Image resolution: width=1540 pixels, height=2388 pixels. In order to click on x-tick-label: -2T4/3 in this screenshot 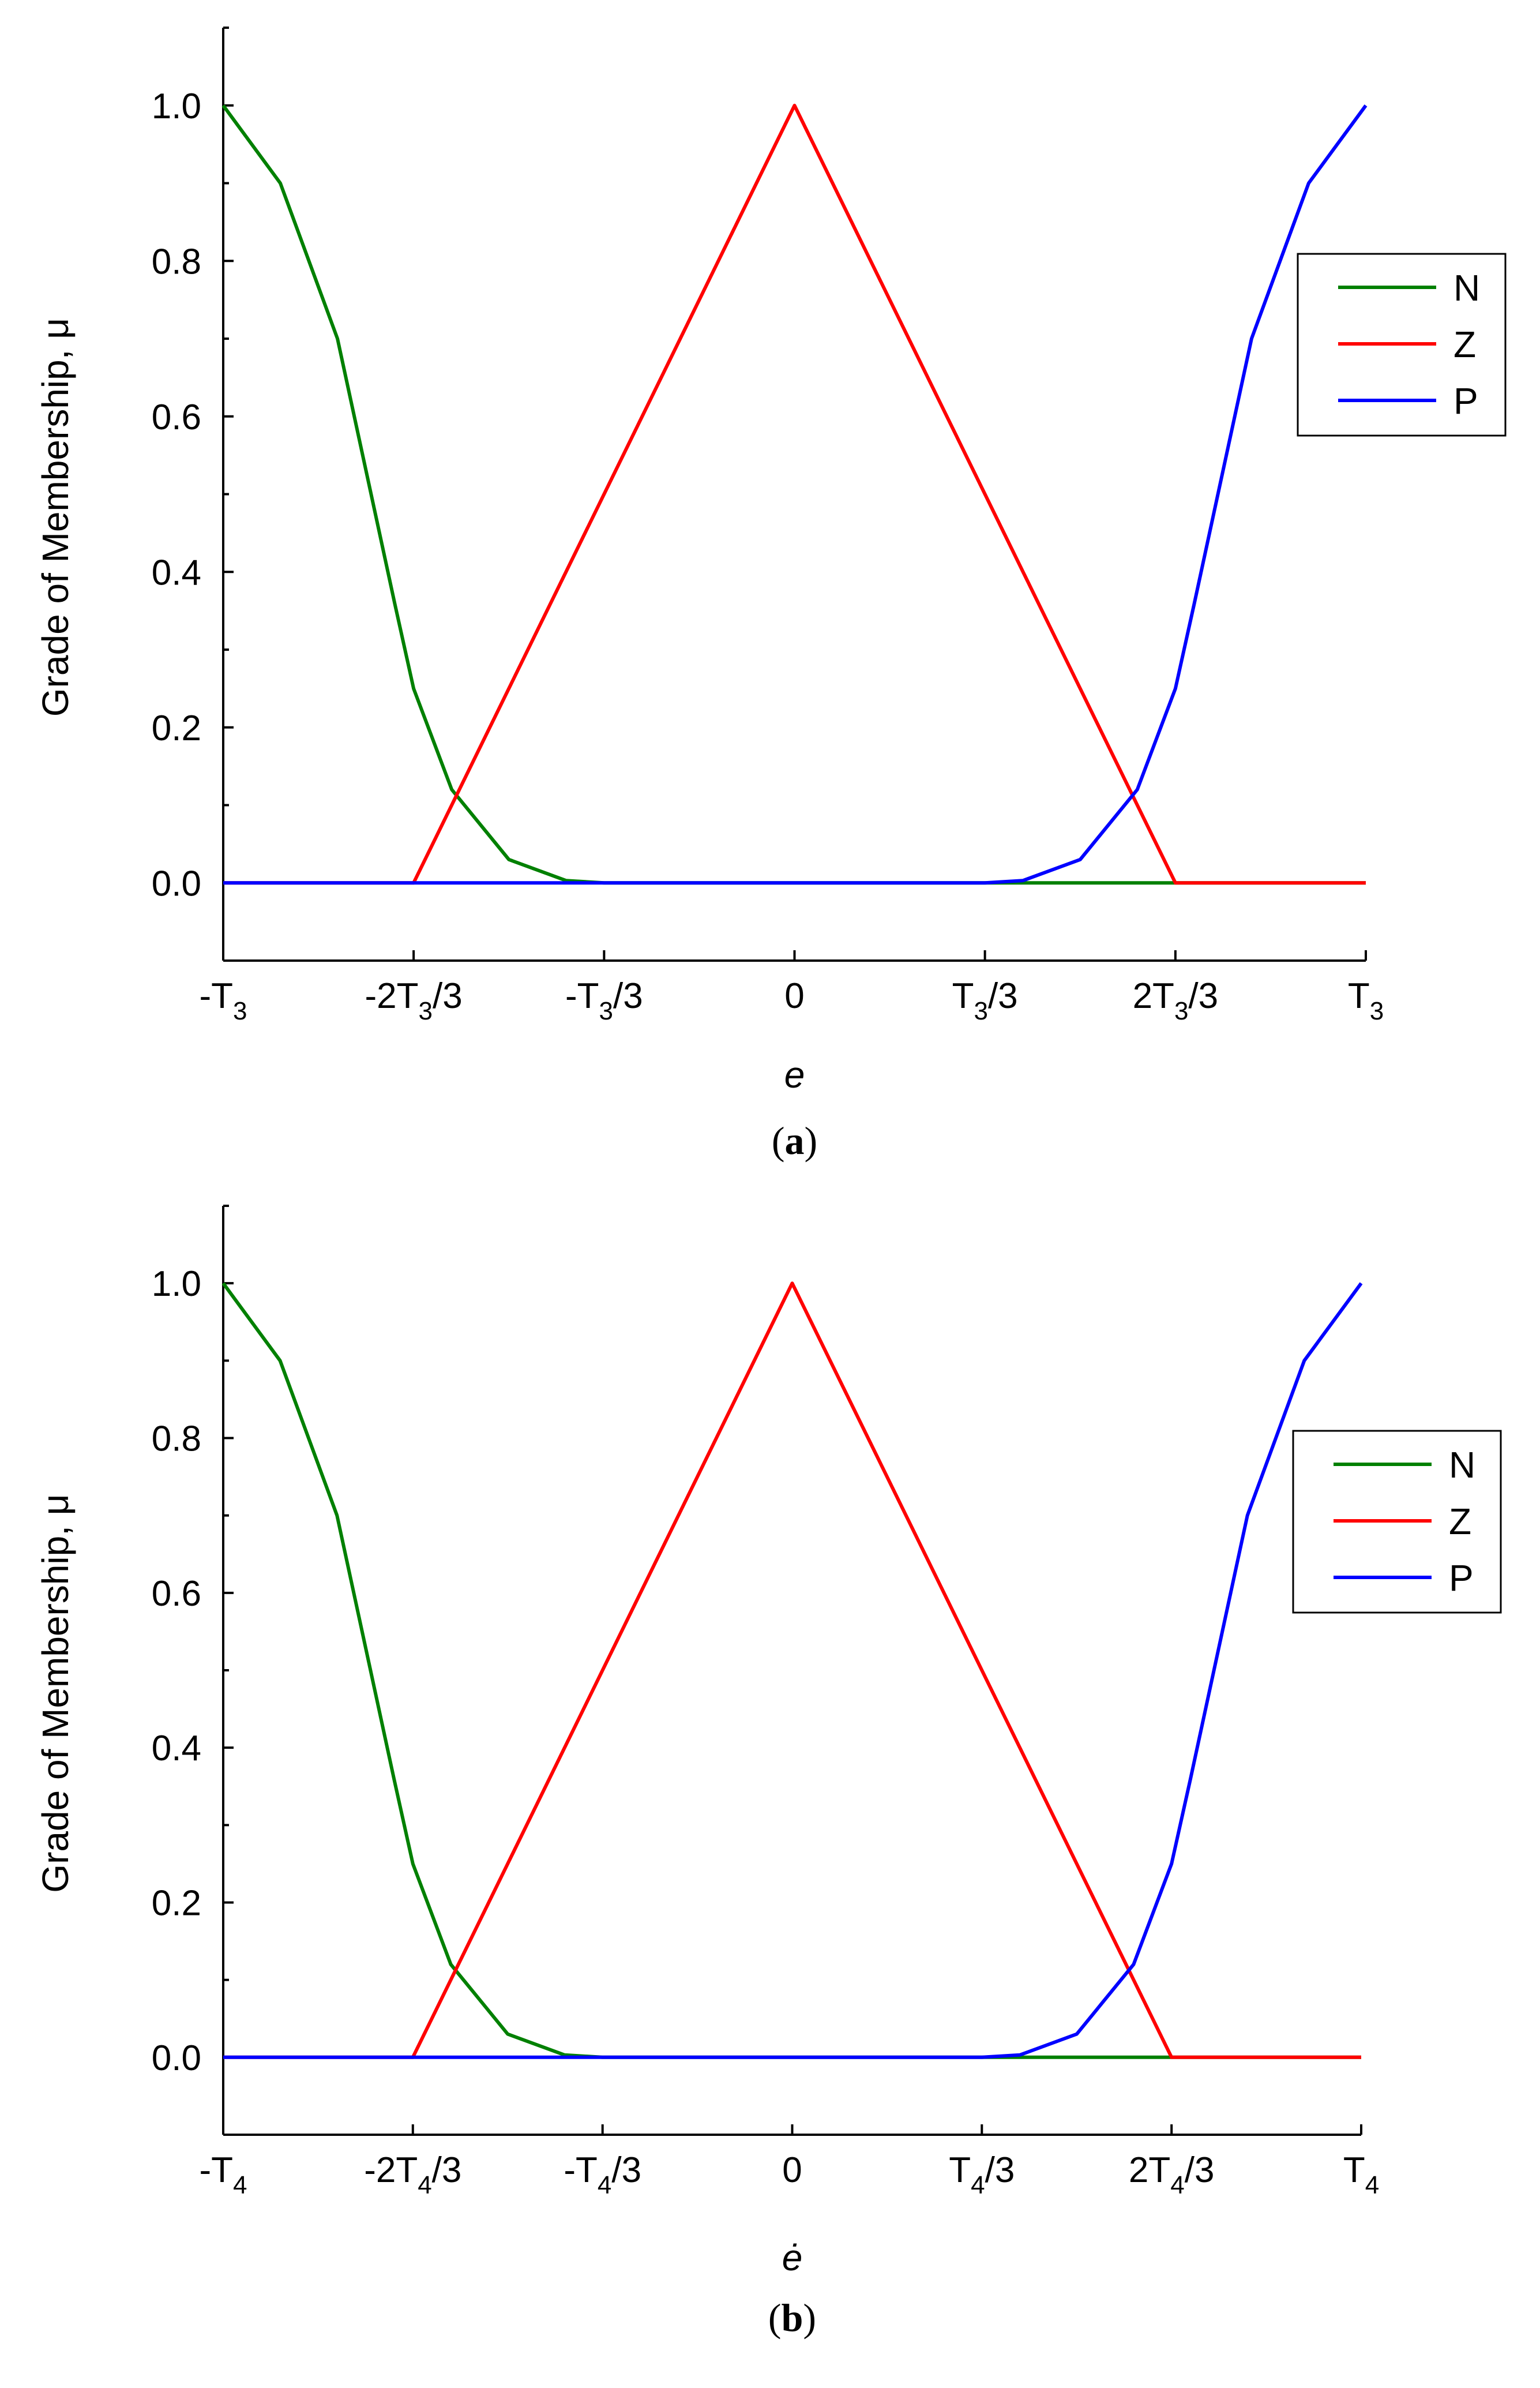, I will do `click(412, 2174)`.